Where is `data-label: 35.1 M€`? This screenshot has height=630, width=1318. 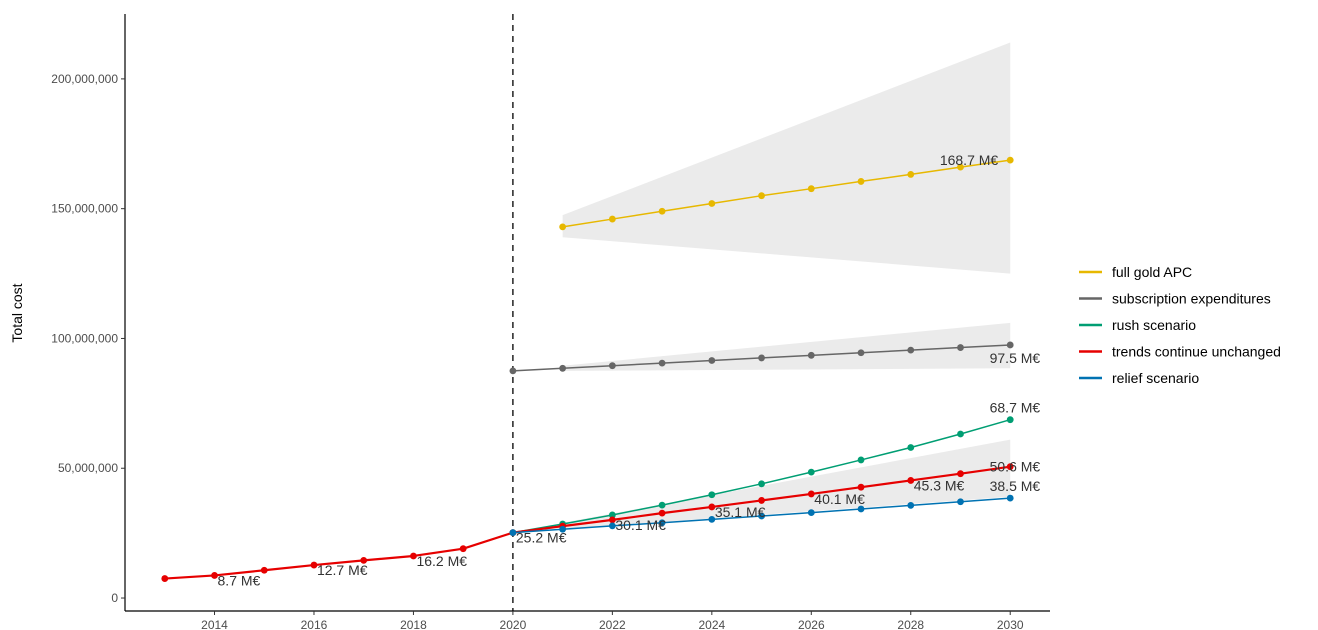 data-label: 35.1 M€ is located at coordinates (740, 512).